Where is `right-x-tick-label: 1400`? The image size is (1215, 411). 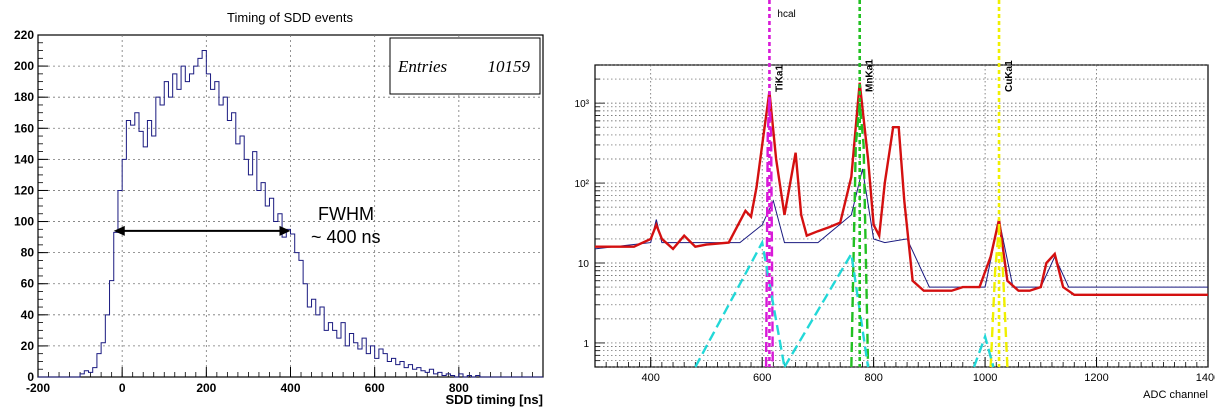
right-x-tick-label: 1400 is located at coordinates (1205, 378).